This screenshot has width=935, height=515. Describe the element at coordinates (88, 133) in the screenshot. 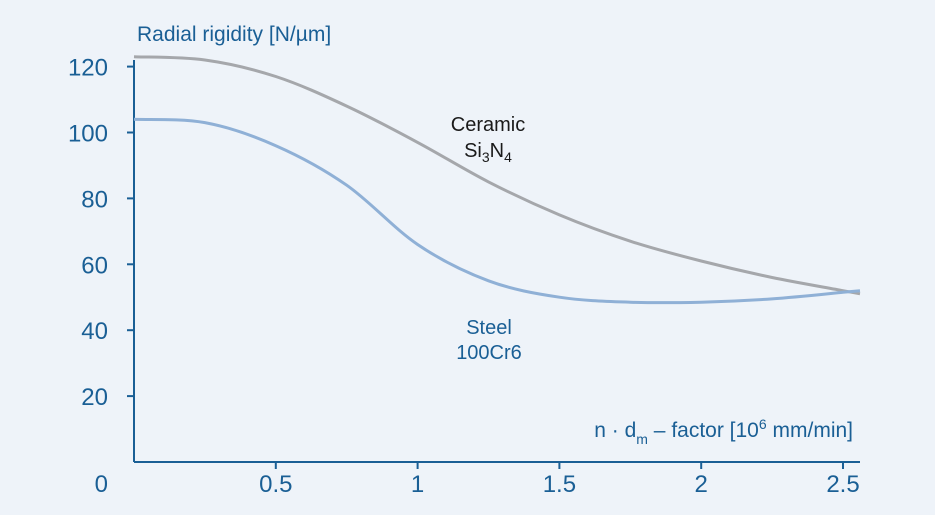

I see `y-tick-label: 100` at that location.